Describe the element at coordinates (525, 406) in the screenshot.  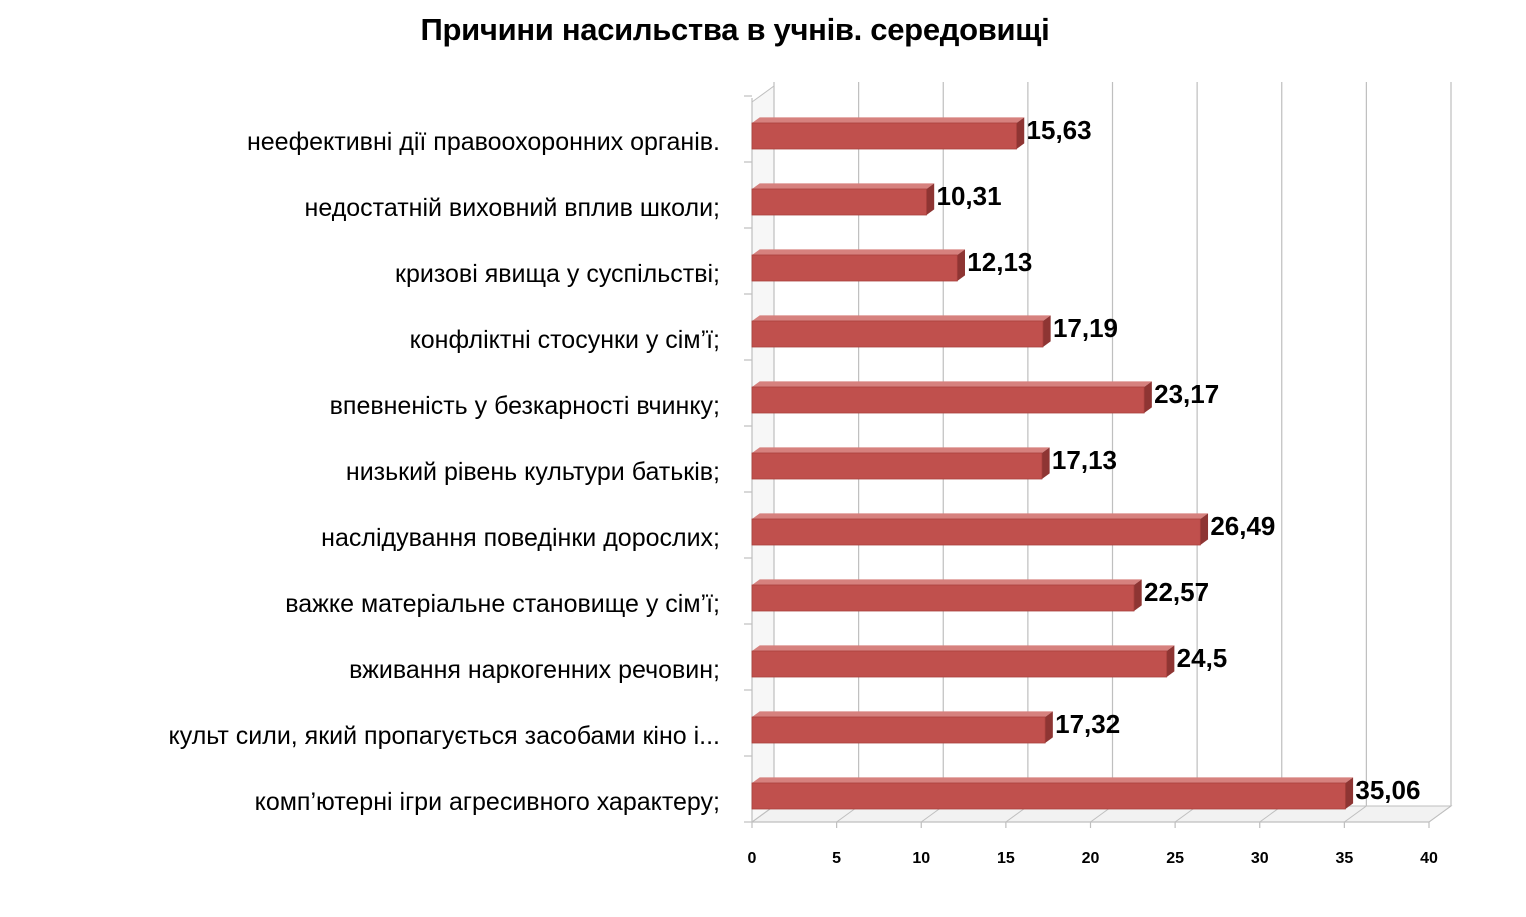
I see `category-label: впевненість у безкарності вчинку;` at that location.